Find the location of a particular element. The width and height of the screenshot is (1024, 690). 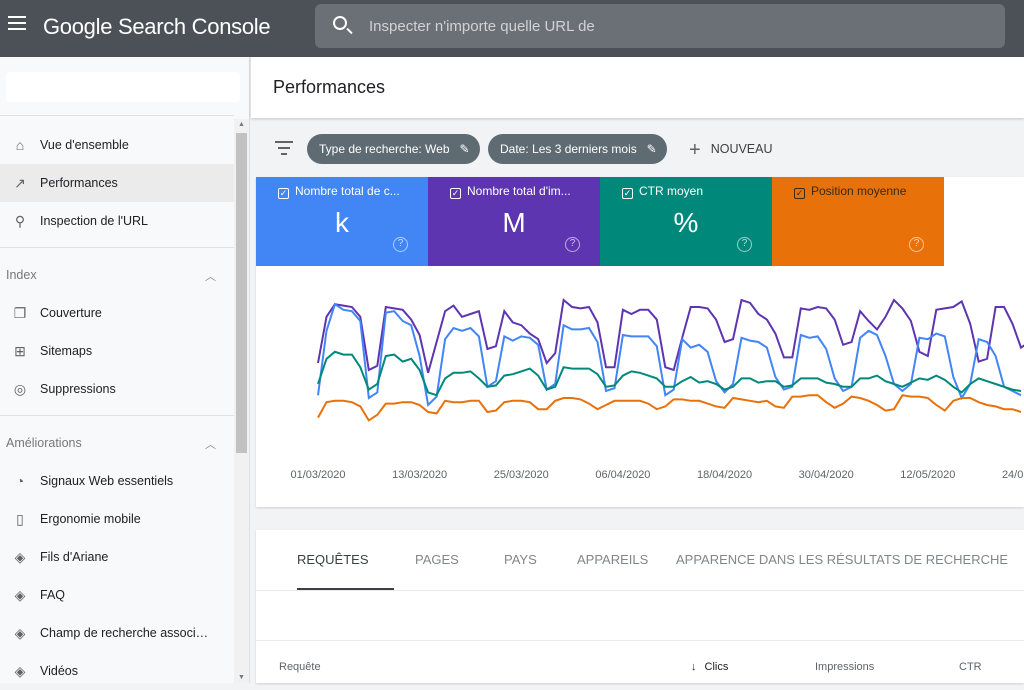

sidebar-item-mobile-usability: ▯ Ergonomie mobile is located at coordinates (117, 519).